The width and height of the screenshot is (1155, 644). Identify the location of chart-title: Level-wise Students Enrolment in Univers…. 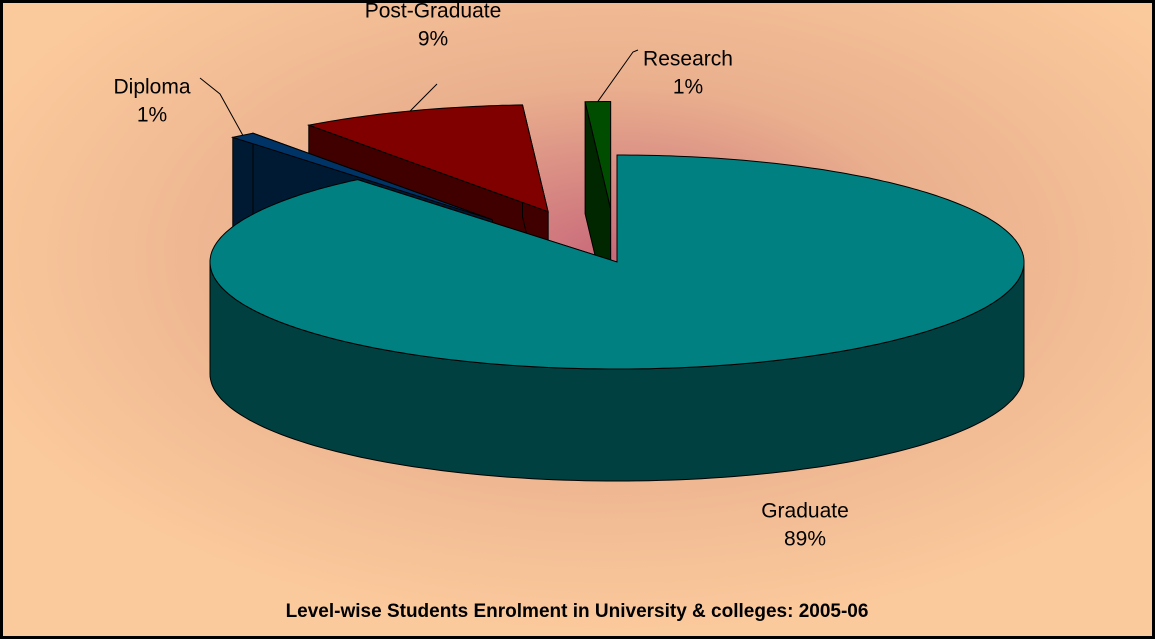
(577, 611).